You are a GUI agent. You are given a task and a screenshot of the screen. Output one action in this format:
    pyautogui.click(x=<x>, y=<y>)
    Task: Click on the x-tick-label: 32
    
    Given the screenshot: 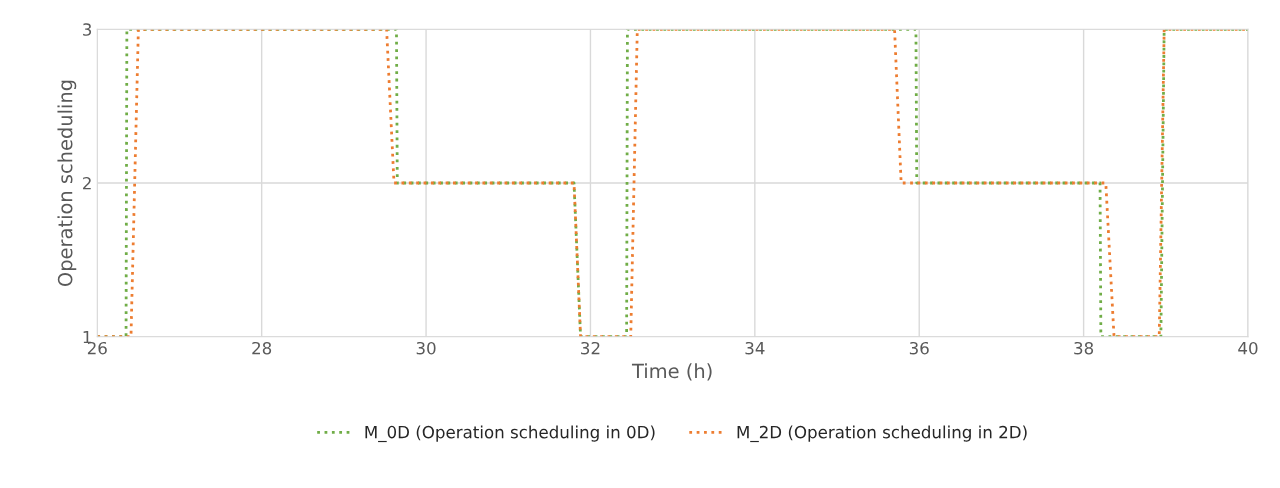 What is the action you would take?
    pyautogui.click(x=590, y=348)
    